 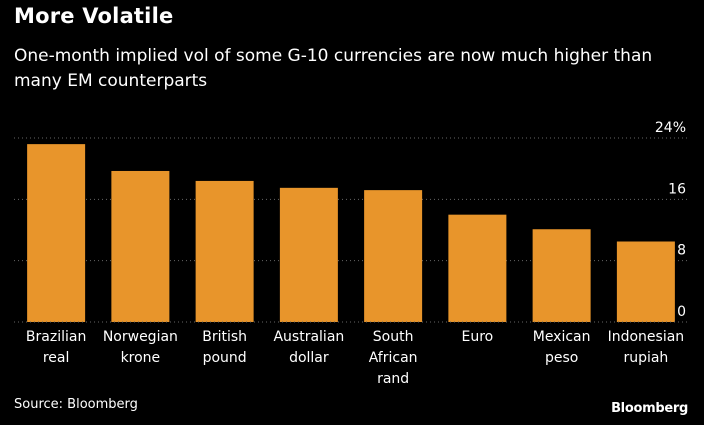 What do you see at coordinates (56, 358) in the screenshot?
I see `x-tick-label: real` at bounding box center [56, 358].